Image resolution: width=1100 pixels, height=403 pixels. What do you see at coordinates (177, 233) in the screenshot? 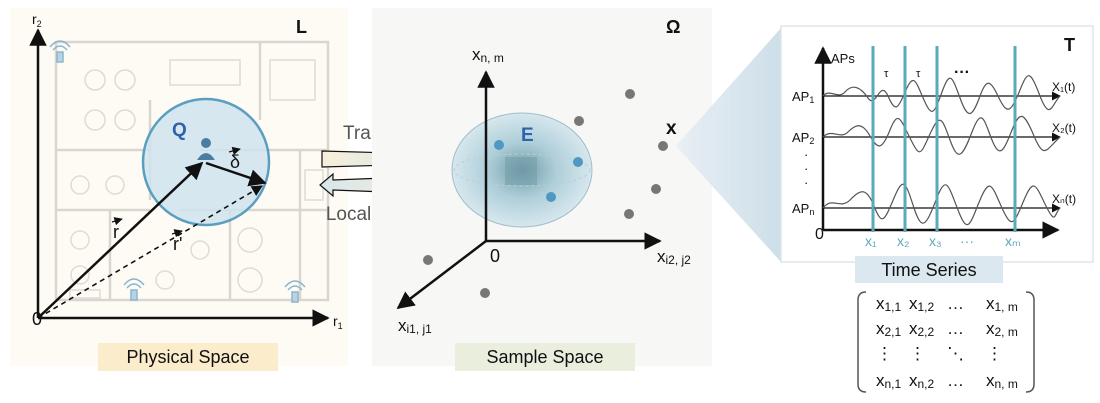
I see `vector-r-prime-accent` at bounding box center [177, 233].